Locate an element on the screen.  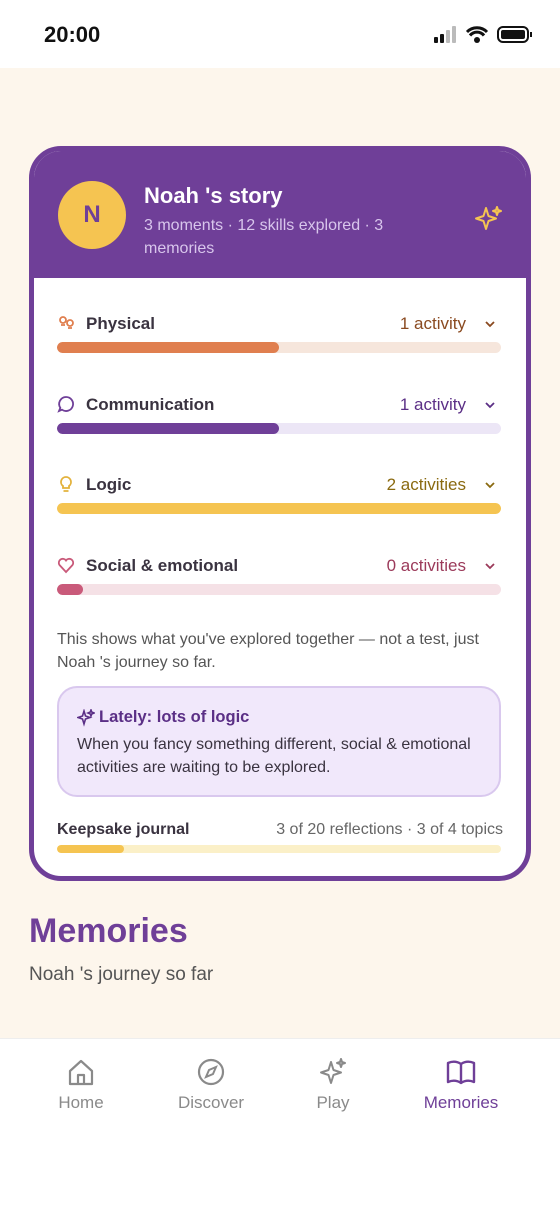
keepsake-summary: 3 of 20 reflections · 3 of 4 topics is located at coordinates (389, 829).